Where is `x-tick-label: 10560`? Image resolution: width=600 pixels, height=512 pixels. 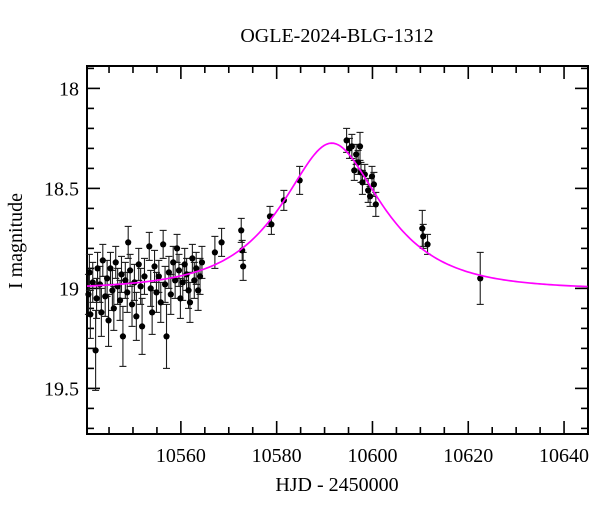 x-tick-label: 10560 is located at coordinates (181, 456).